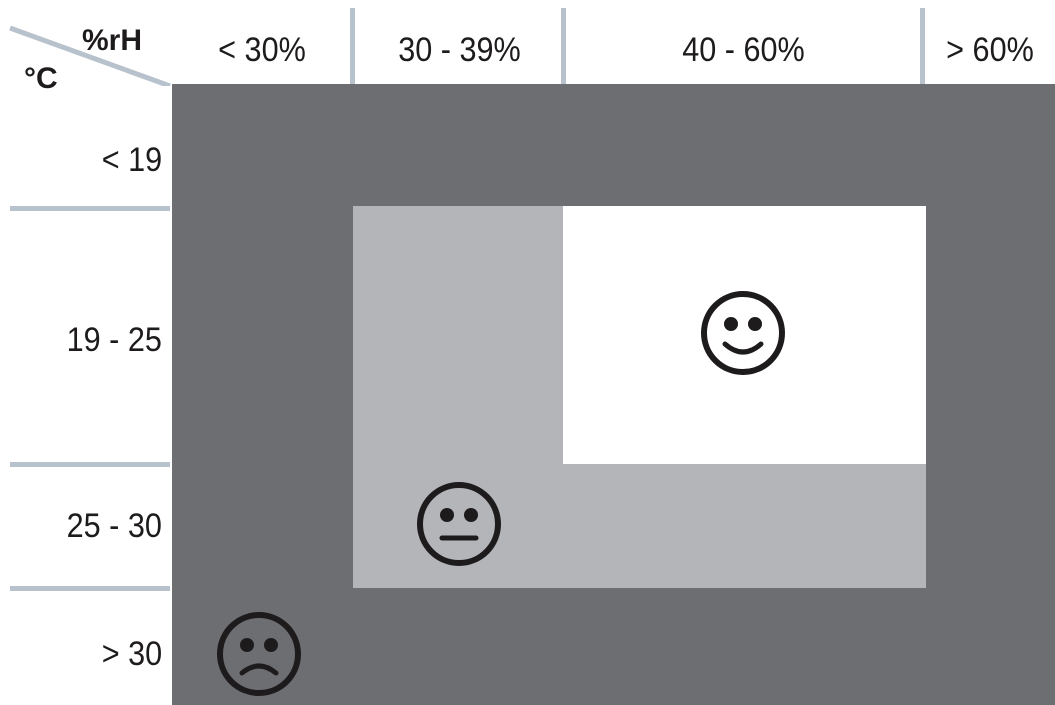  Describe the element at coordinates (262, 50) in the screenshot. I see `column-header-under-30: < 30%` at that location.